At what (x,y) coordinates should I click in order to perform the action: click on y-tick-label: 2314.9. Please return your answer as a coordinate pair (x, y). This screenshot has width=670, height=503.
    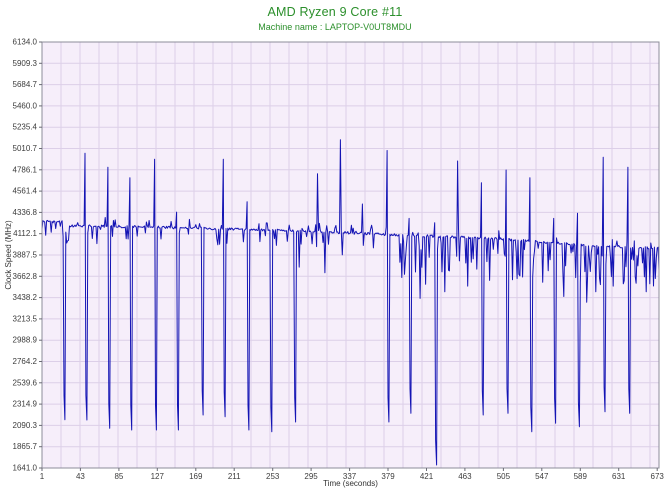
    Looking at the image, I should click on (25, 404).